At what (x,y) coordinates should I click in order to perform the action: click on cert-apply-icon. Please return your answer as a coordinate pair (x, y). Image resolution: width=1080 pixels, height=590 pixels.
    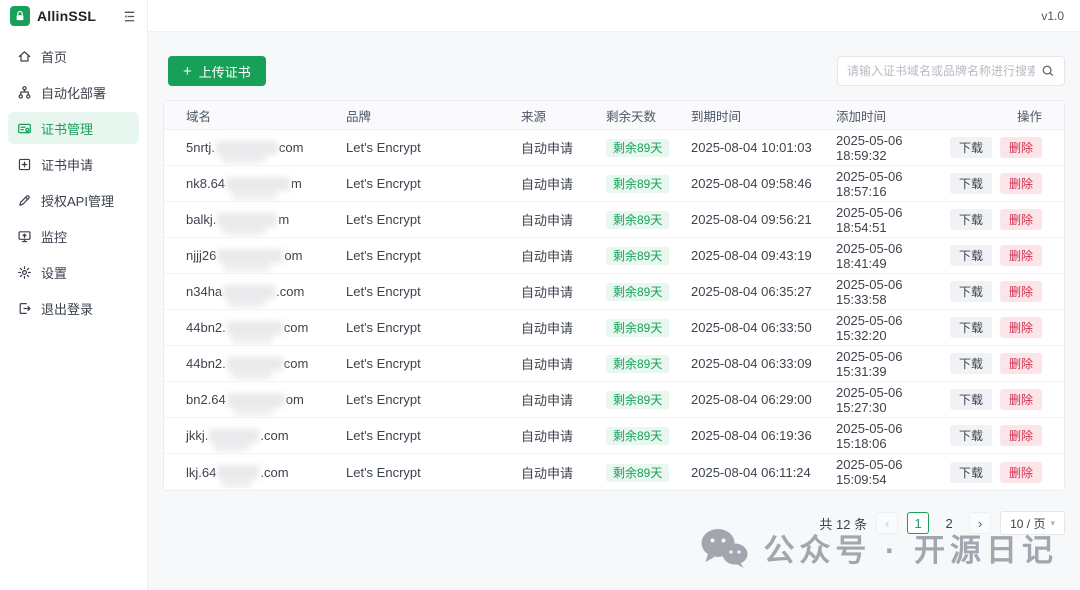
    Looking at the image, I should click on (24, 164).